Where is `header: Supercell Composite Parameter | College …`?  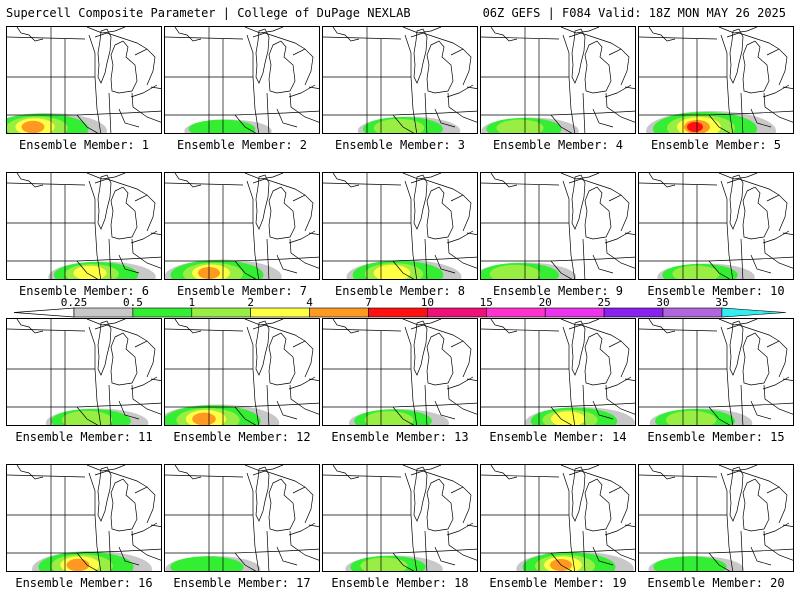 header: Supercell Composite Parameter | College … is located at coordinates (400, 11).